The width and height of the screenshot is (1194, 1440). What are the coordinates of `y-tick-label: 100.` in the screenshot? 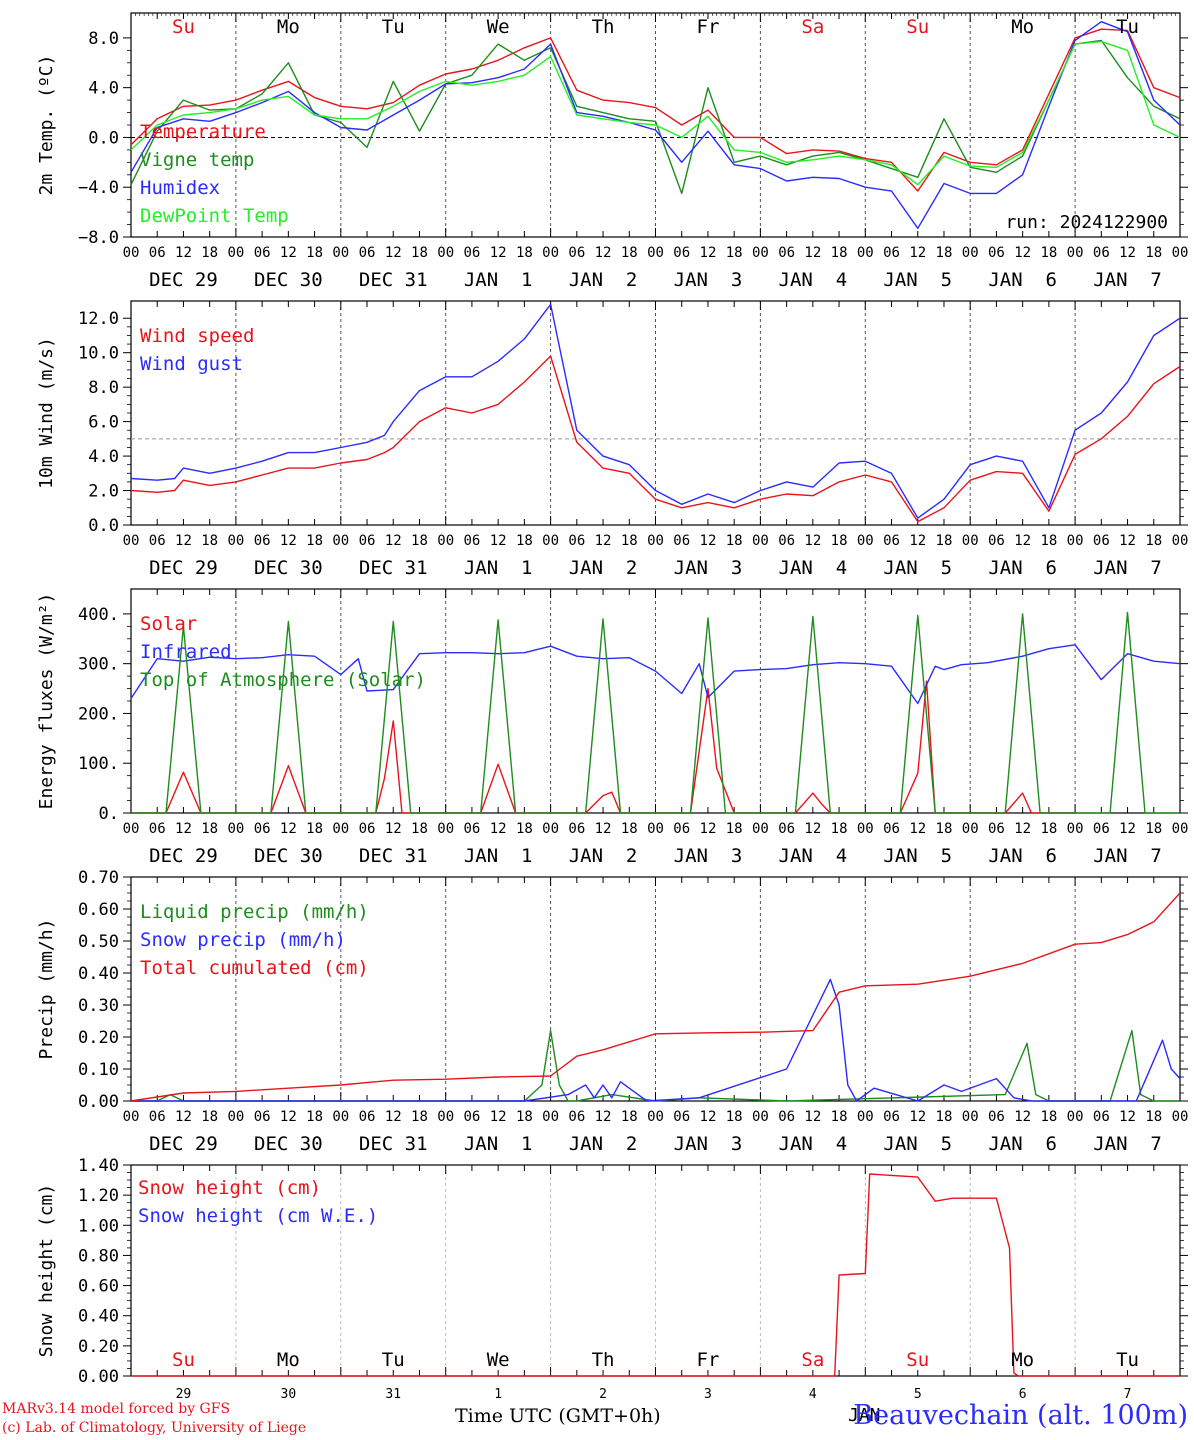 It's located at (98, 764).